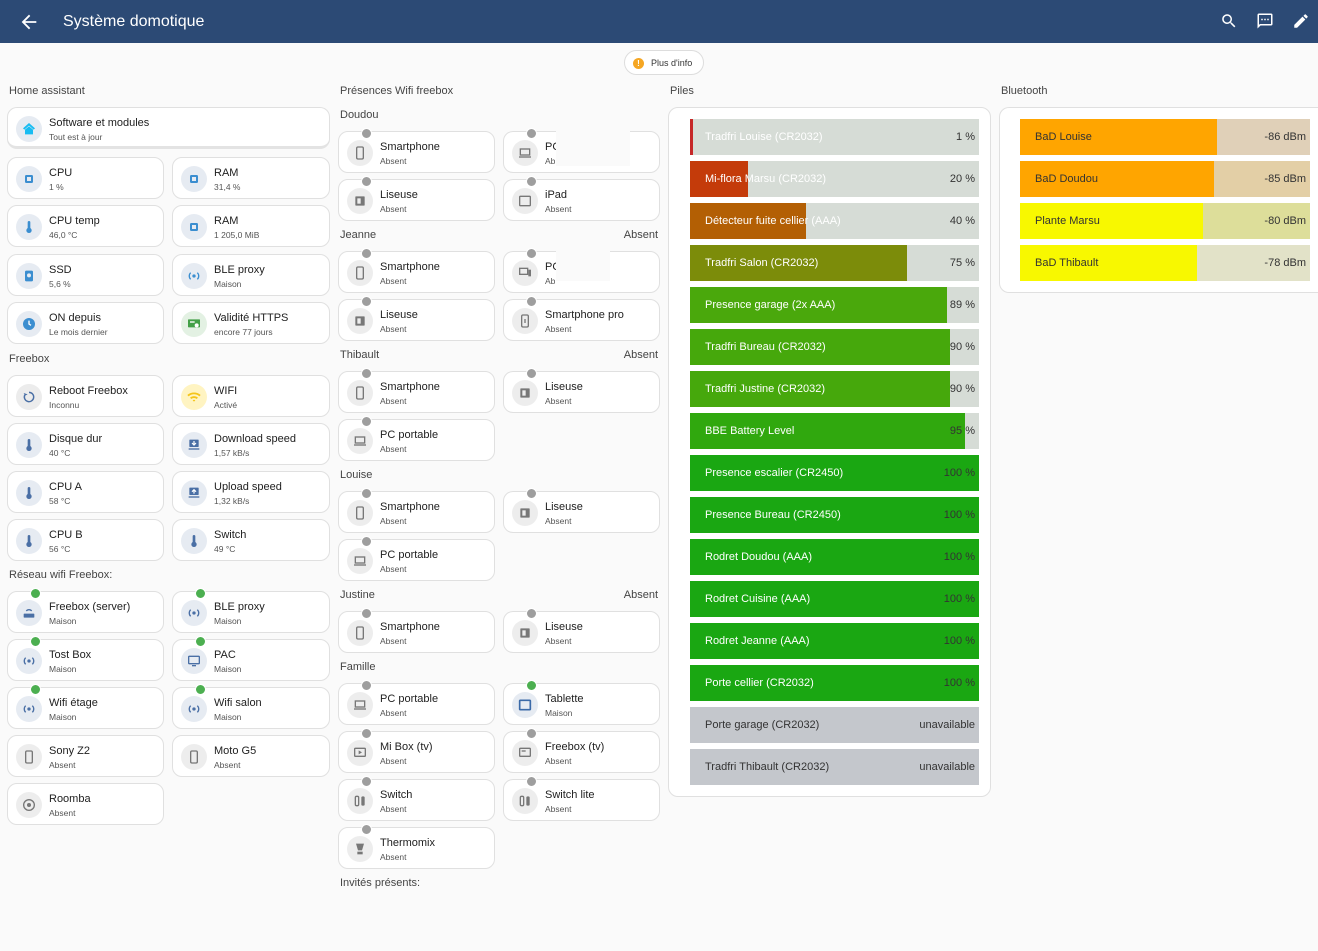 This screenshot has height=951, width=1318. What do you see at coordinates (581, 630) in the screenshot?
I see `justine-liseuse-tile: Liseuse Absent` at bounding box center [581, 630].